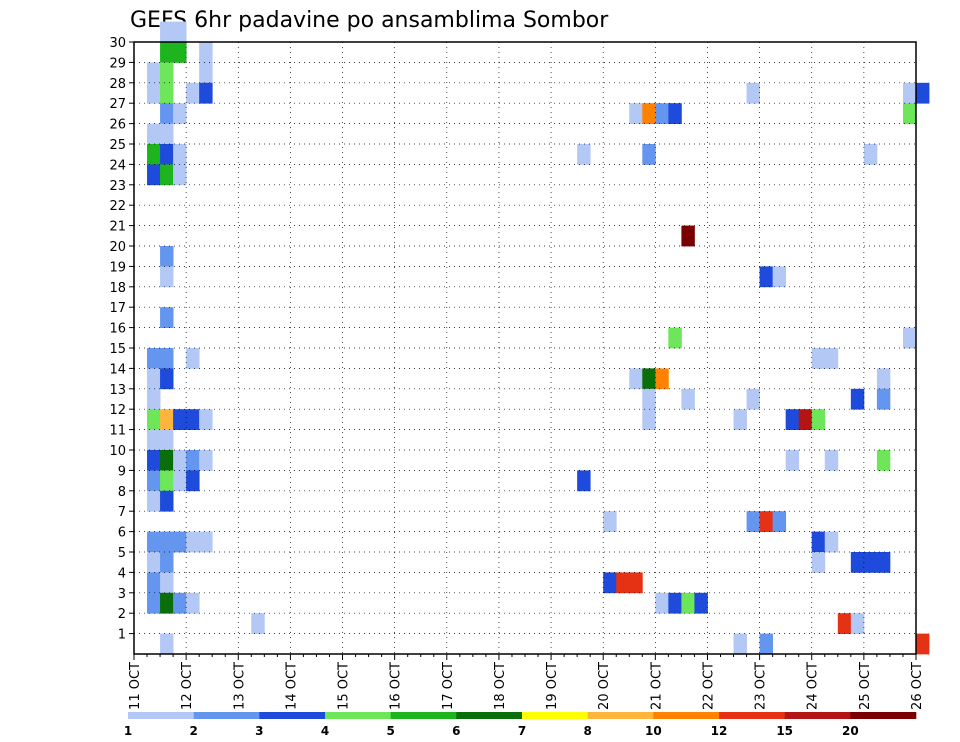 This screenshot has height=742, width=960. I want to click on y-tick-label: 3, so click(122, 594).